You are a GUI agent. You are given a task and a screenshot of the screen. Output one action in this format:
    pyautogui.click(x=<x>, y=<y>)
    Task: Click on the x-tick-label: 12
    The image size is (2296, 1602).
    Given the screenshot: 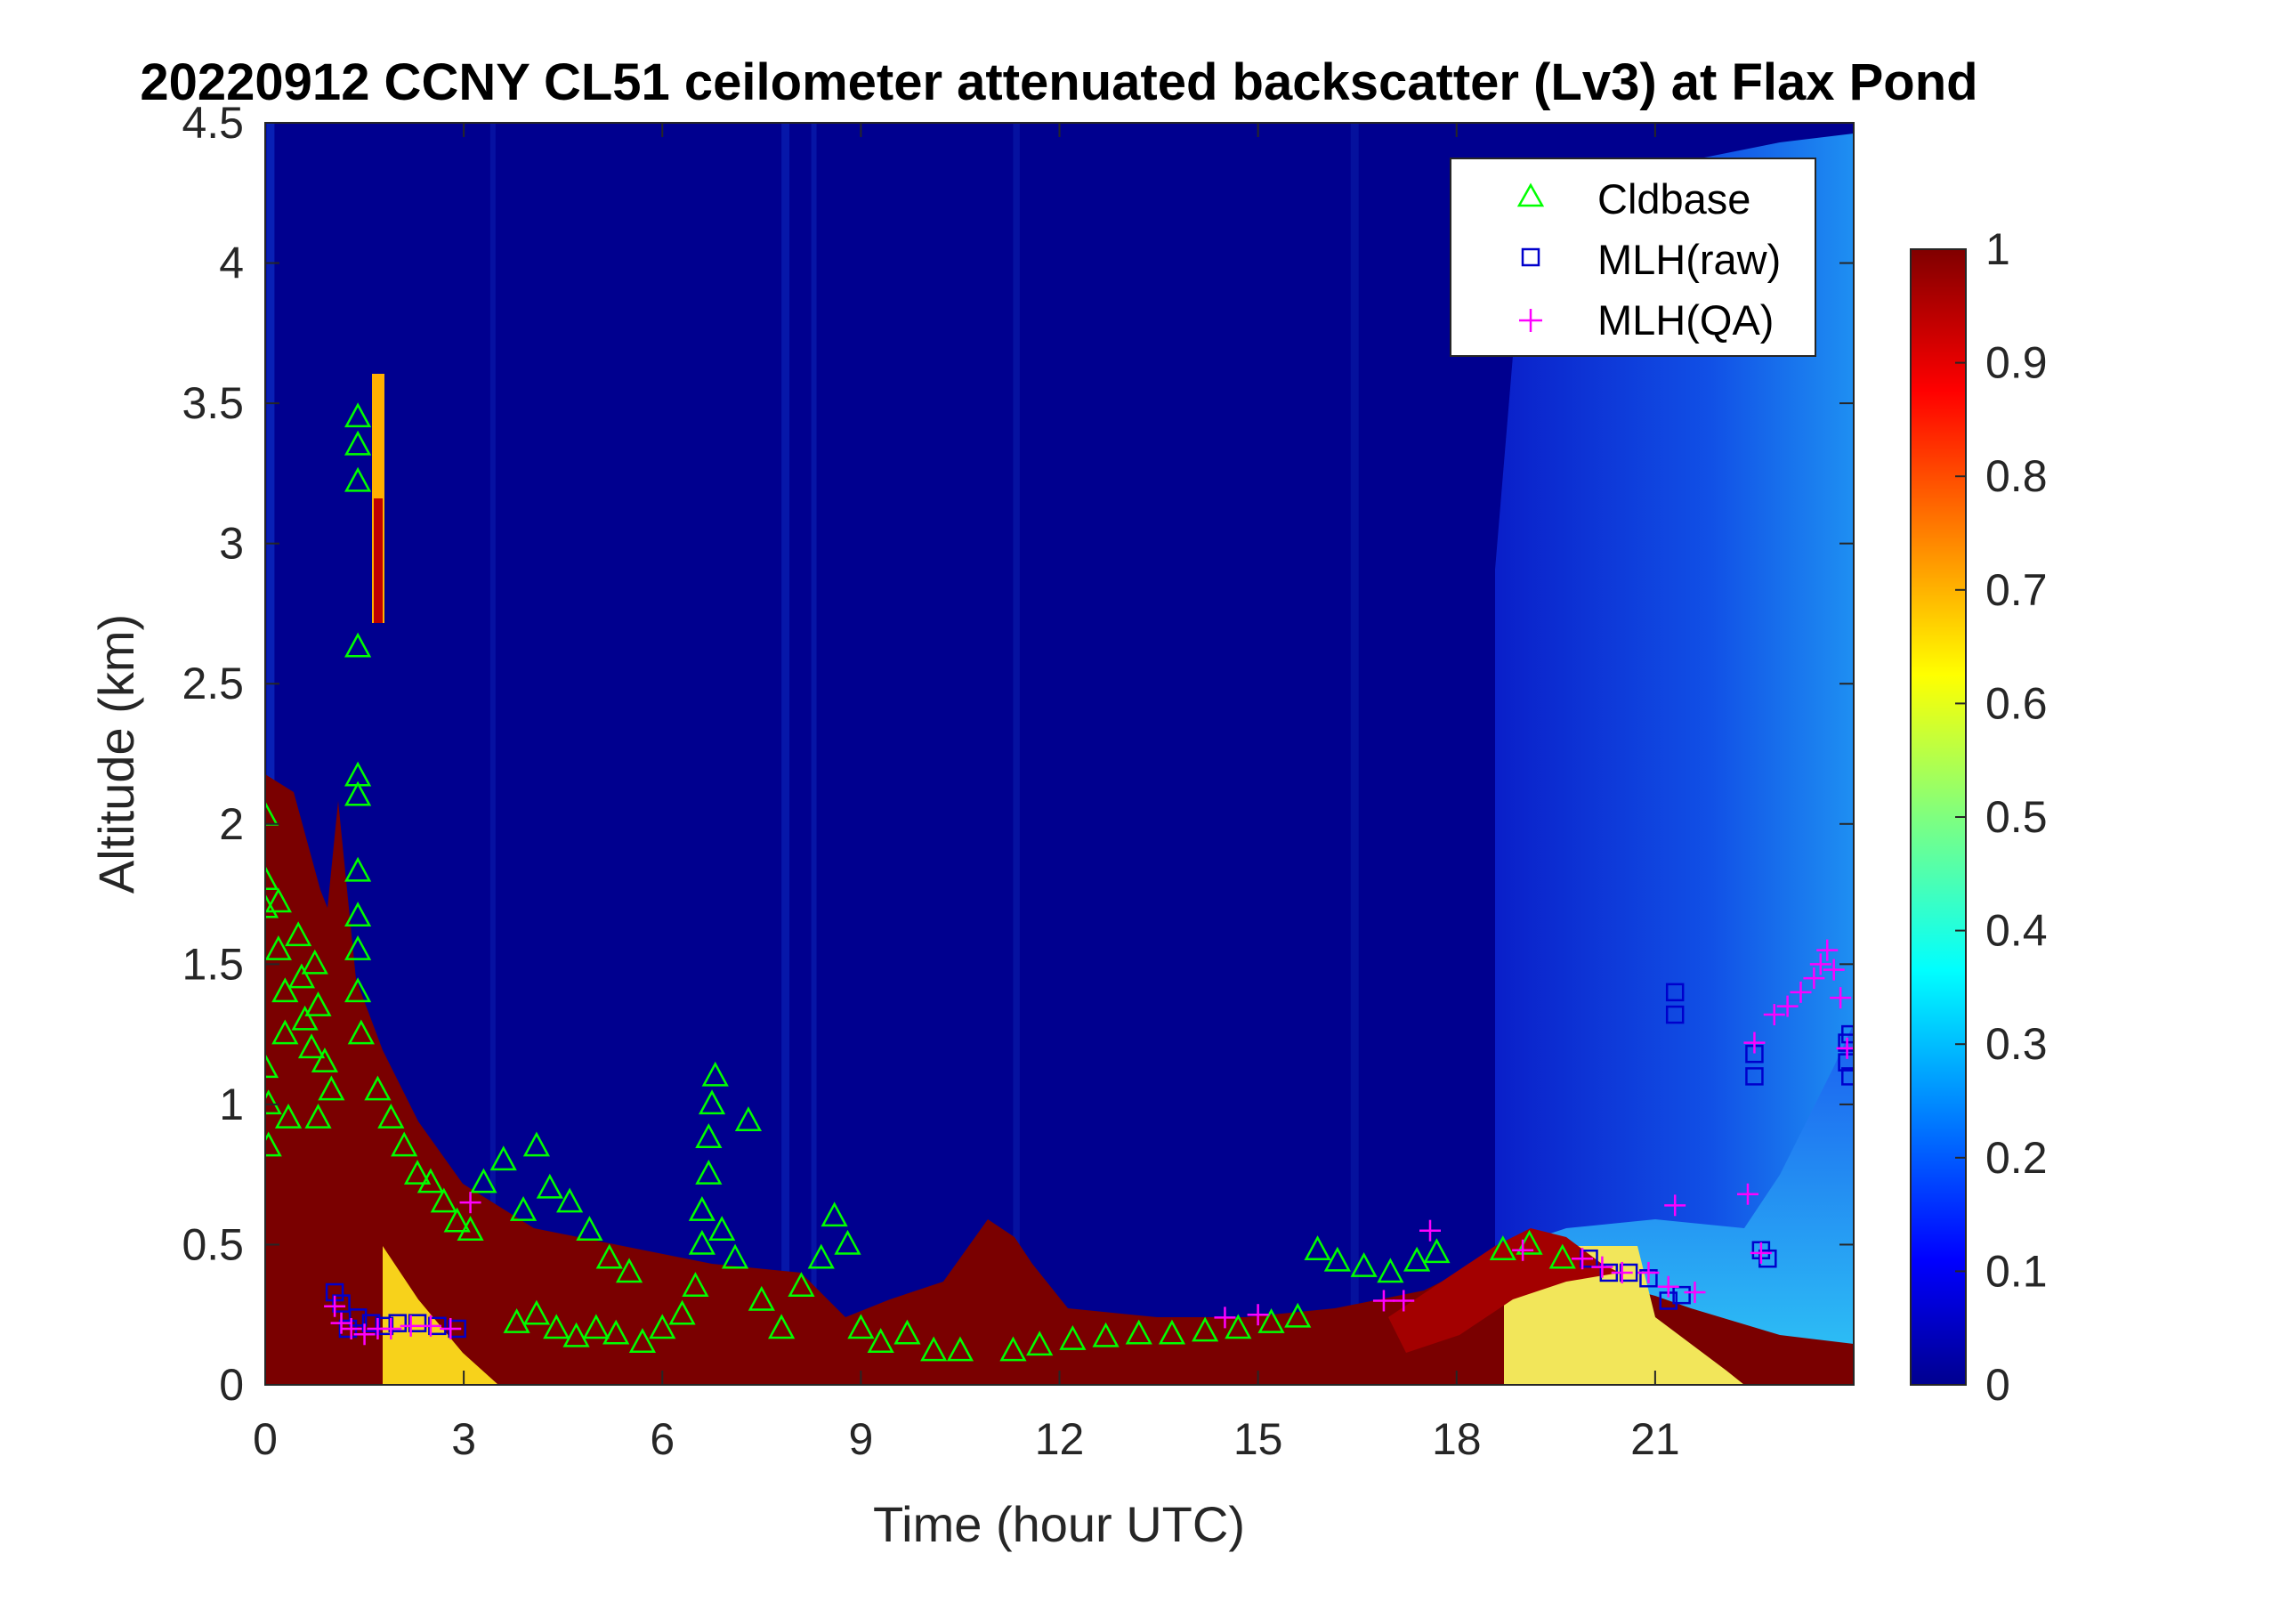 What is the action you would take?
    pyautogui.click(x=1060, y=1439)
    